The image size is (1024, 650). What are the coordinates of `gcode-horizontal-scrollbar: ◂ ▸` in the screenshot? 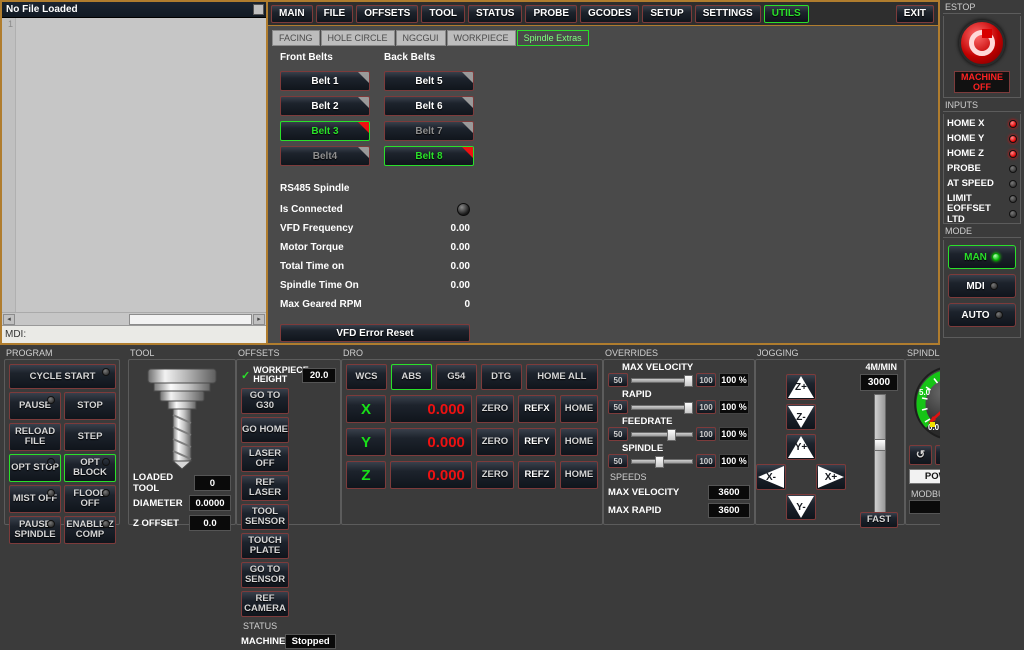 It's located at (134, 318).